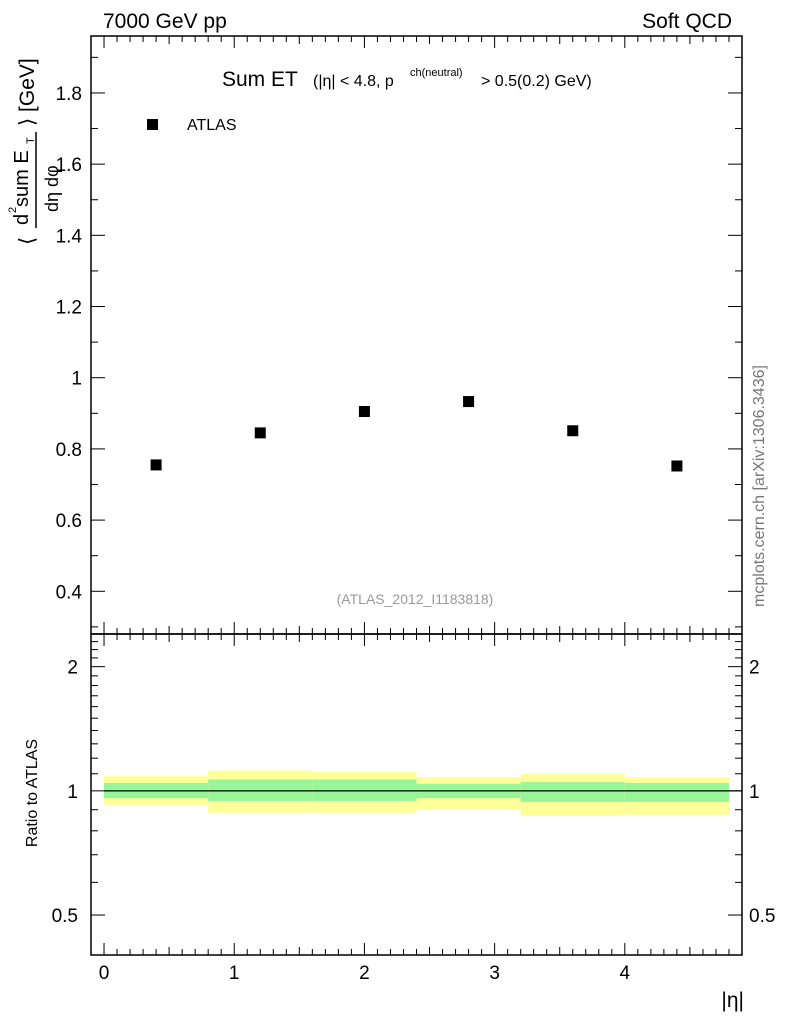 The height and width of the screenshot is (1024, 786). I want to click on legend-marker, so click(152, 124).